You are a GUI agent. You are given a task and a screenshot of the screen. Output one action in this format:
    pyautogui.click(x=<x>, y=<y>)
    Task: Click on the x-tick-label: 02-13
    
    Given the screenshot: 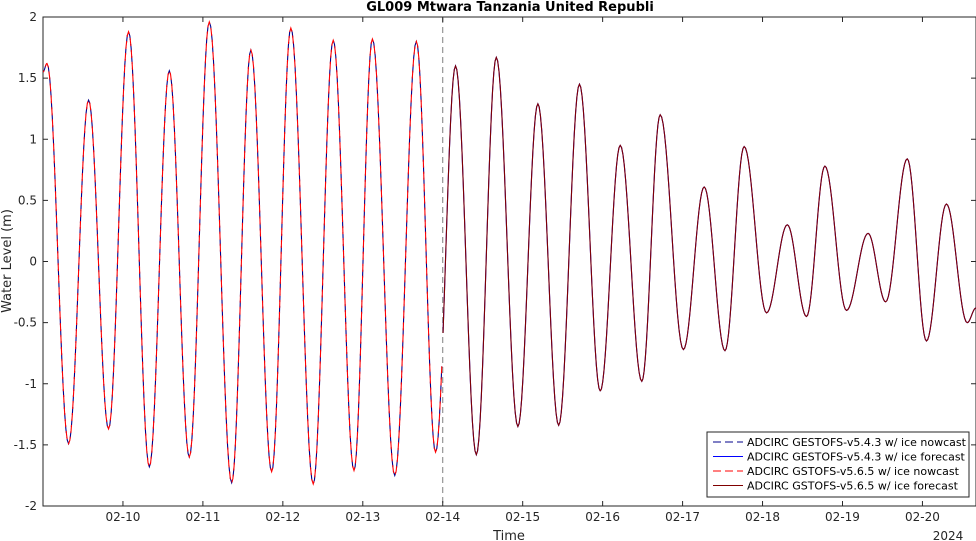 What is the action you would take?
    pyautogui.click(x=362, y=517)
    